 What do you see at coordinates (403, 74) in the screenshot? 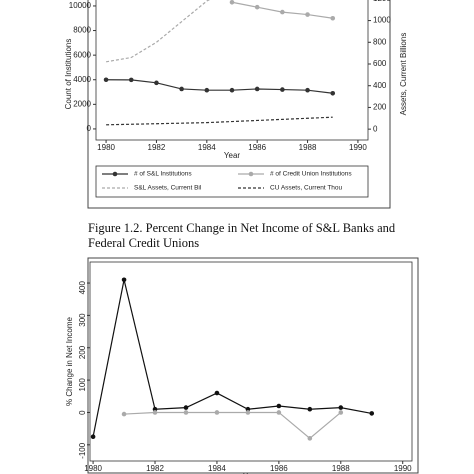
I see `y2-axis-label: Assets, Current Billions` at bounding box center [403, 74].